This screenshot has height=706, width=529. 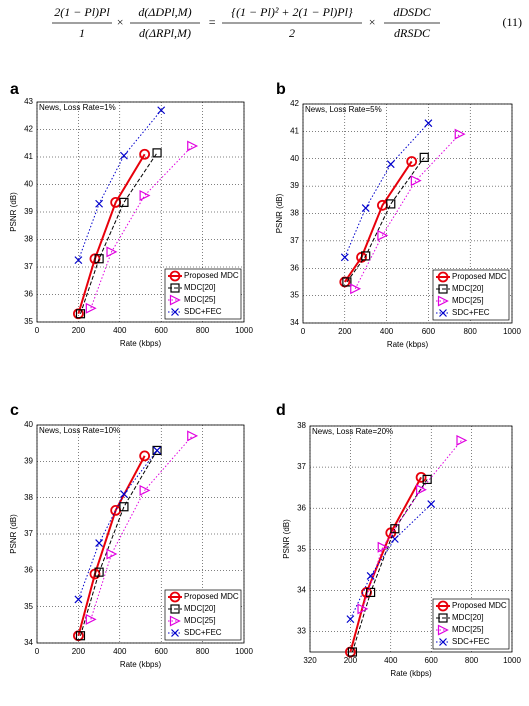 What do you see at coordinates (82, 33) in the screenshot?
I see `eq-term: 1` at bounding box center [82, 33].